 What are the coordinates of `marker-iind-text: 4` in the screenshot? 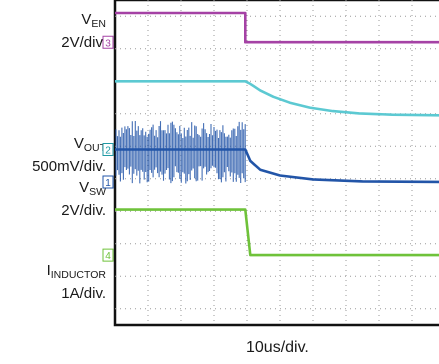 It's located at (108, 256).